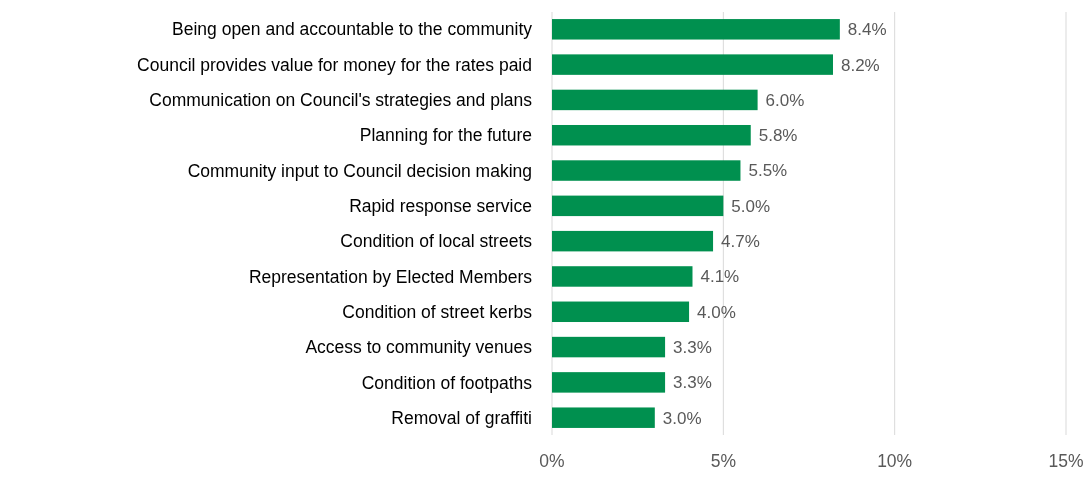 This screenshot has height=477, width=1090. I want to click on y-tick-label: Planning for the future, so click(445, 135).